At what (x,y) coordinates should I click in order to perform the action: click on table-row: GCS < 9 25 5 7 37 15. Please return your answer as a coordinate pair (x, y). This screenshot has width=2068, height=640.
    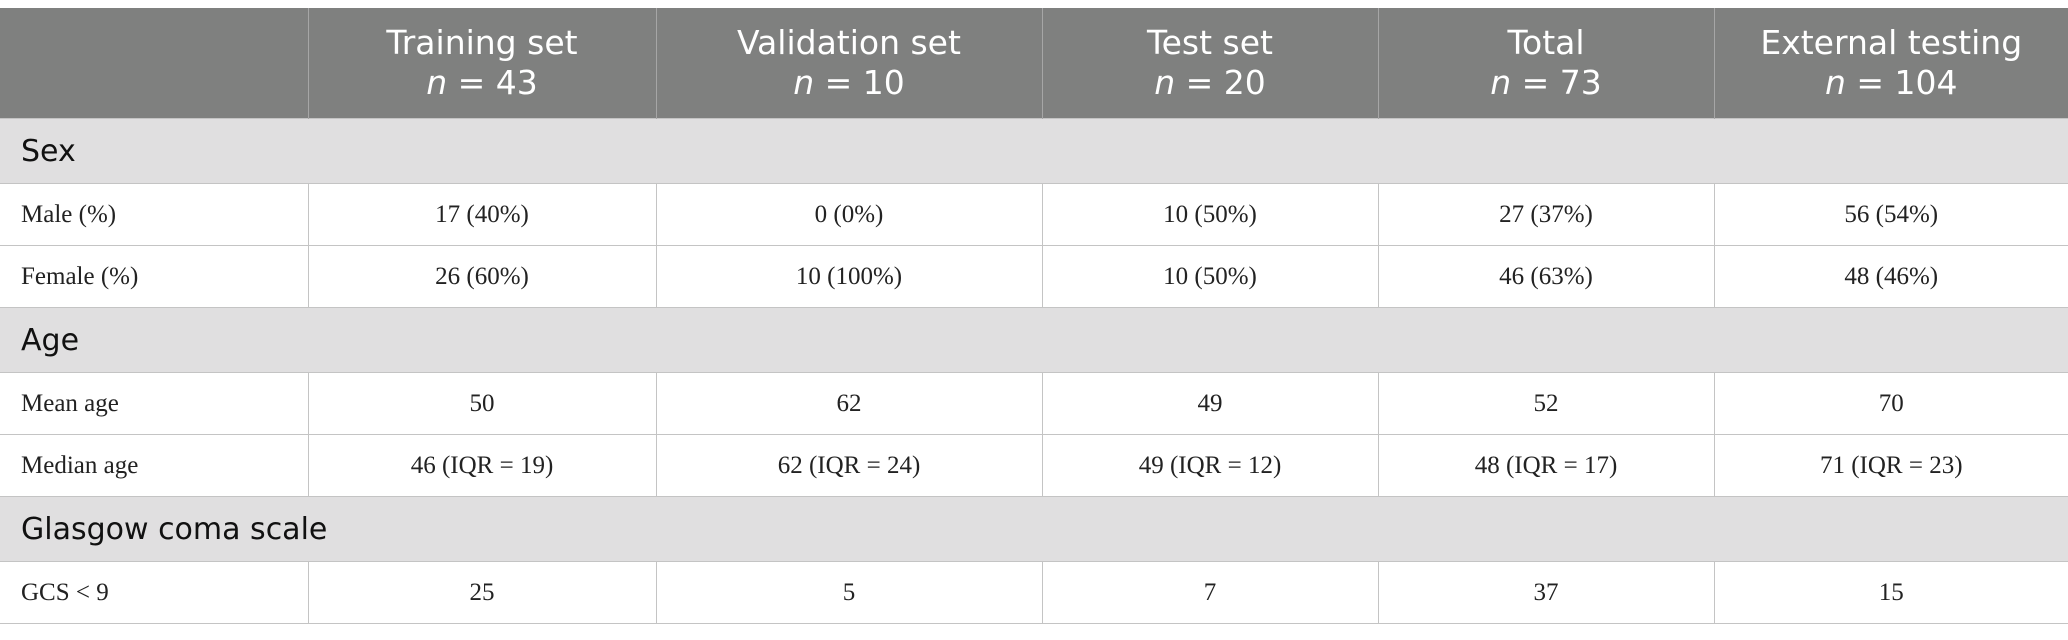
    Looking at the image, I should click on (1034, 592).